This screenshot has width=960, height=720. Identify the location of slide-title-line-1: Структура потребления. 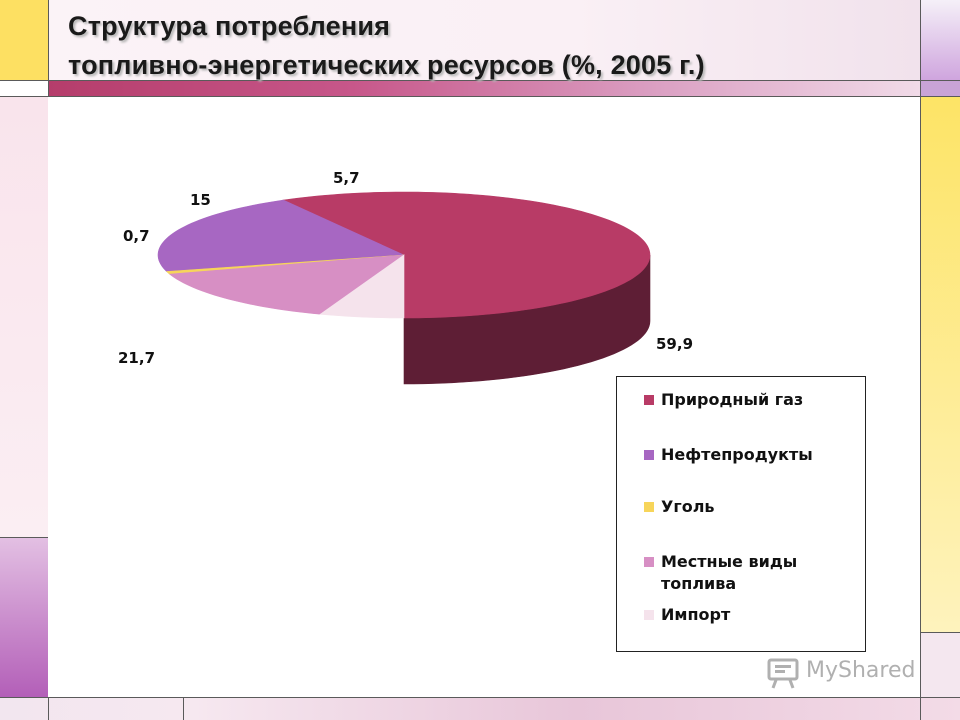
(229, 26).